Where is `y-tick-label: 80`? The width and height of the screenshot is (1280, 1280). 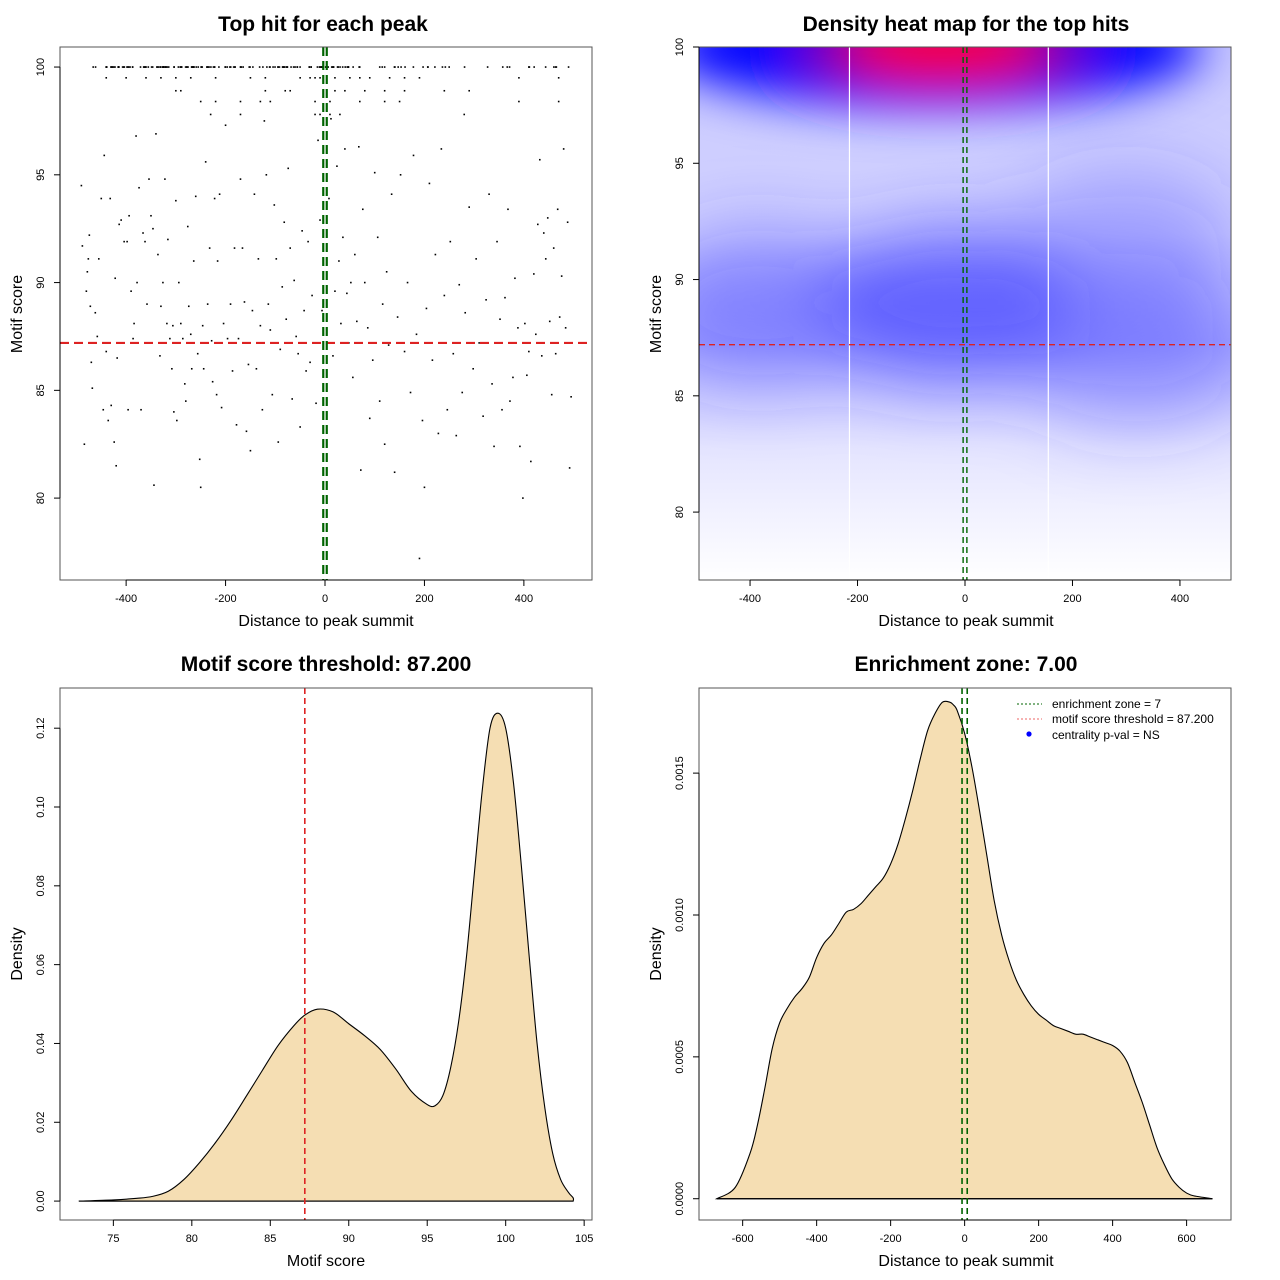
y-tick-label: 80 is located at coordinates (41, 498).